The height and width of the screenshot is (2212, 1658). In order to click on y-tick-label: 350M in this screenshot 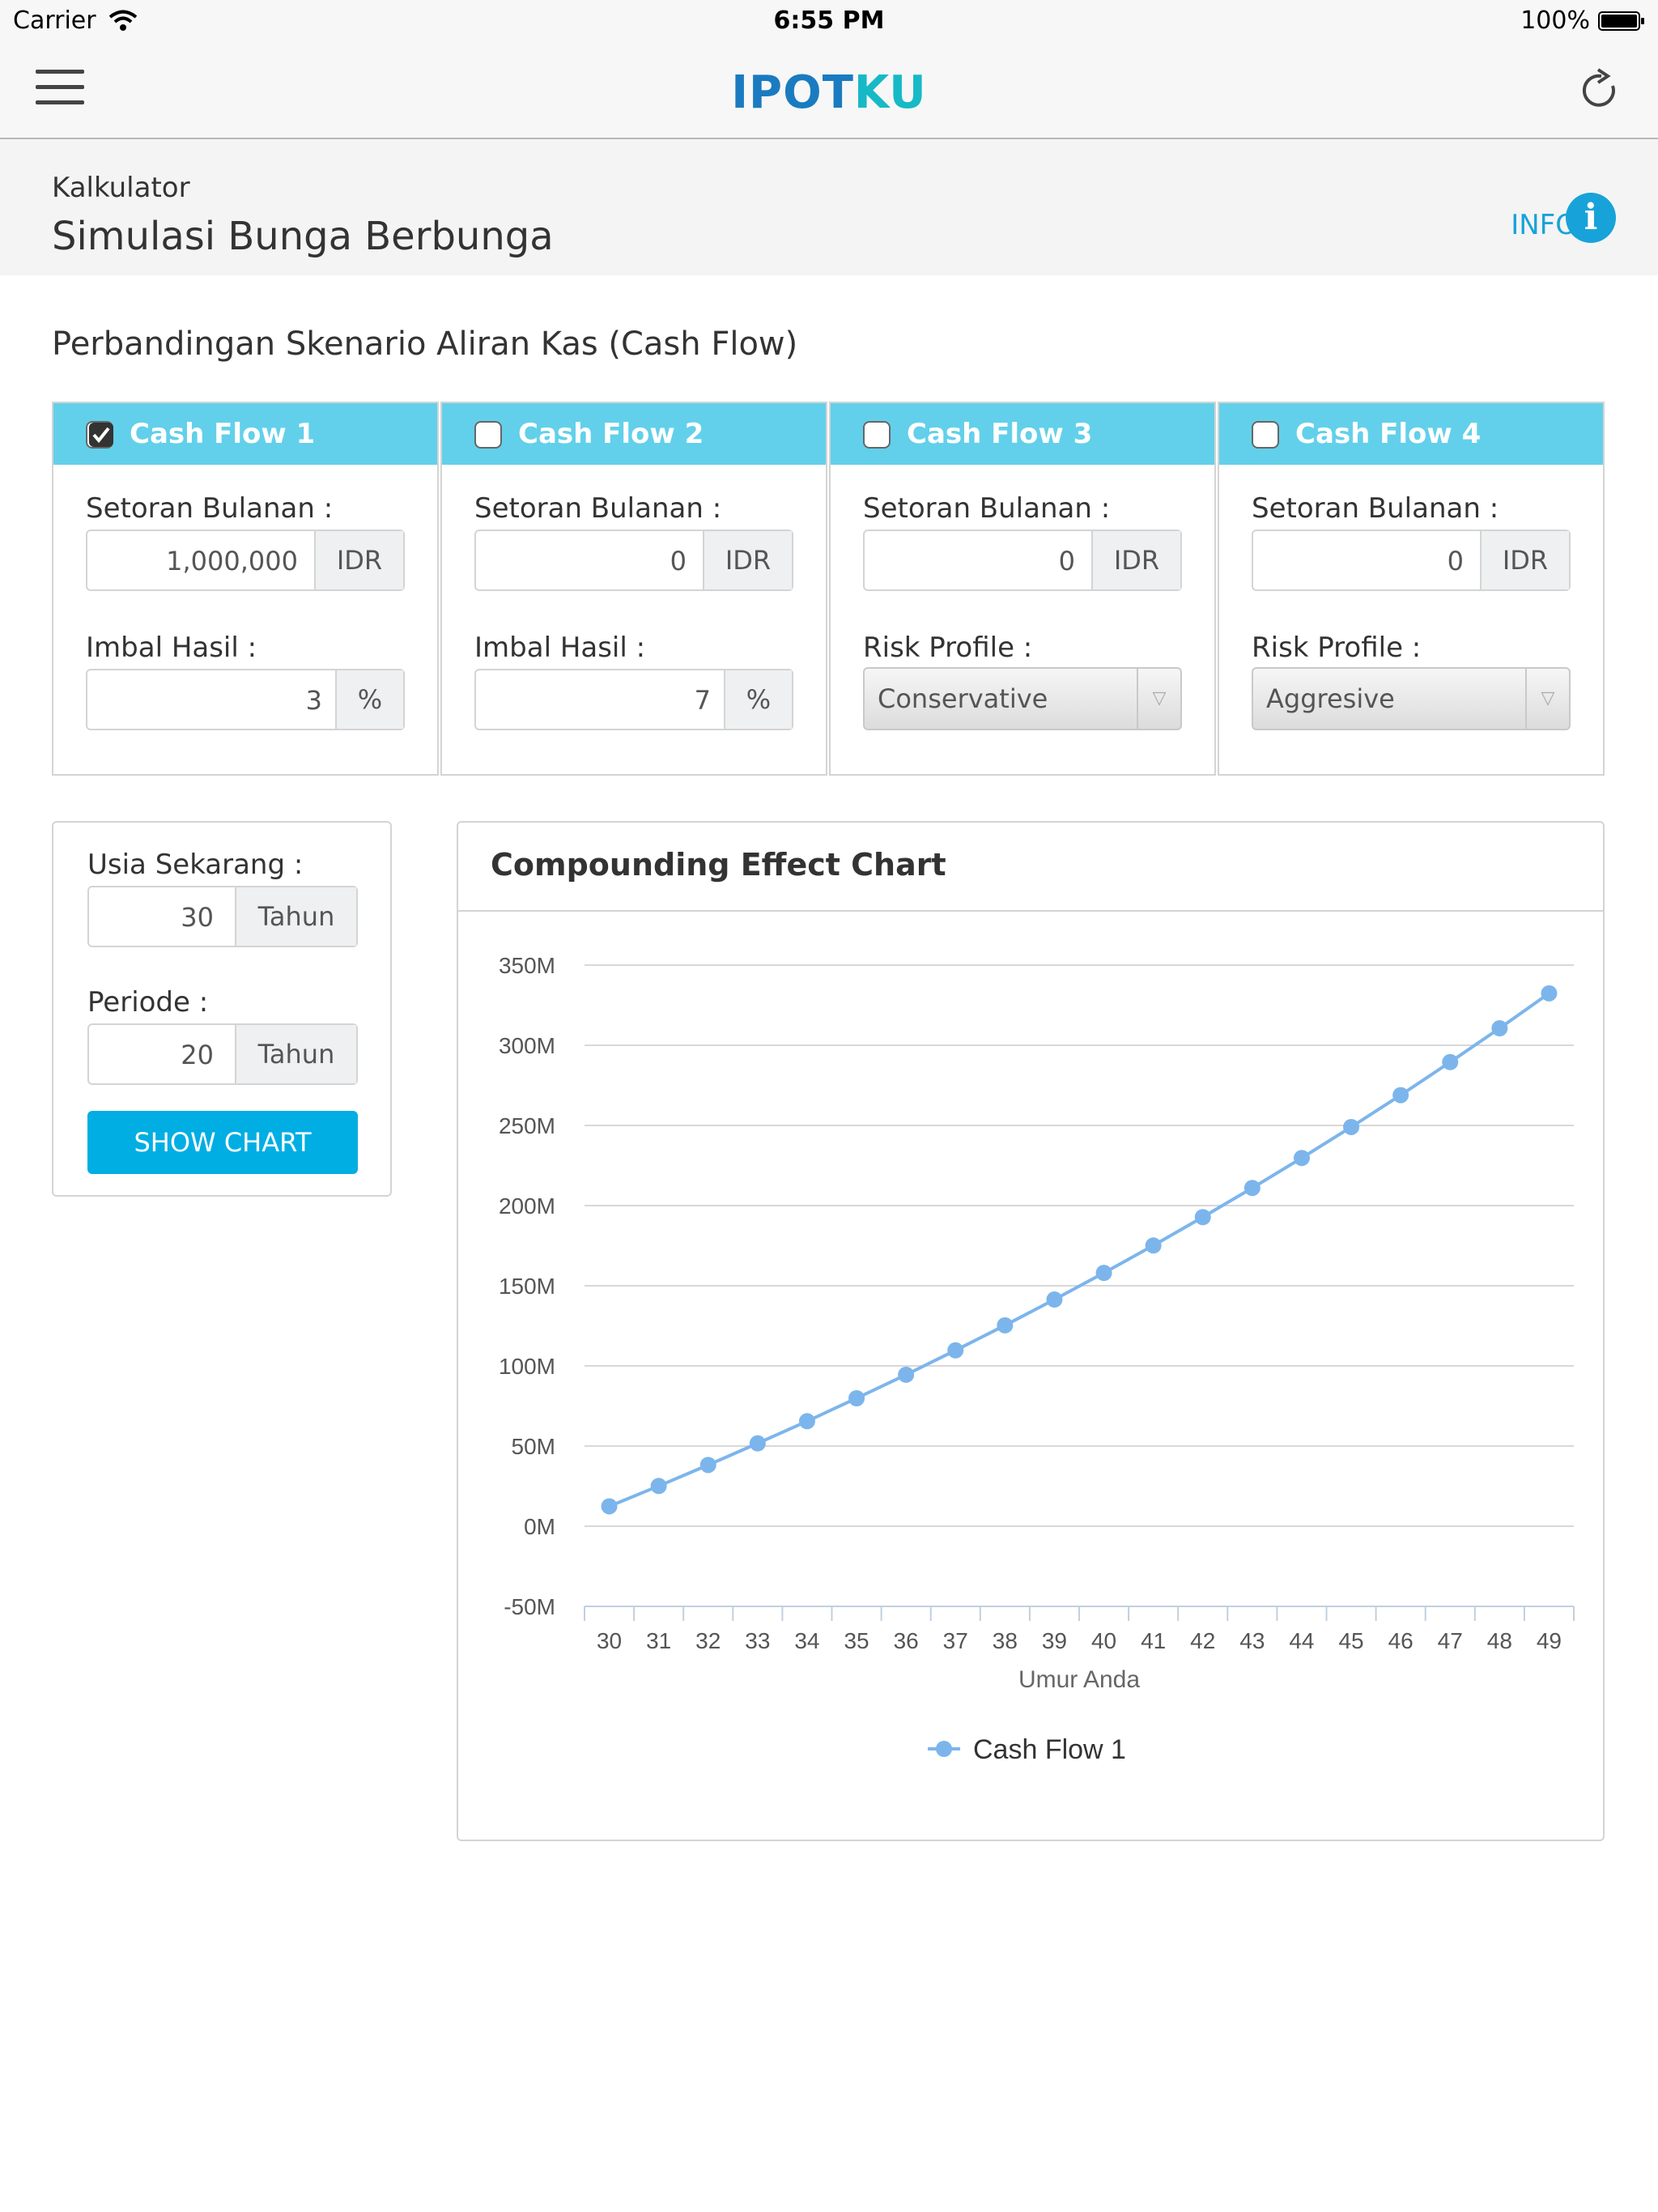, I will do `click(527, 966)`.